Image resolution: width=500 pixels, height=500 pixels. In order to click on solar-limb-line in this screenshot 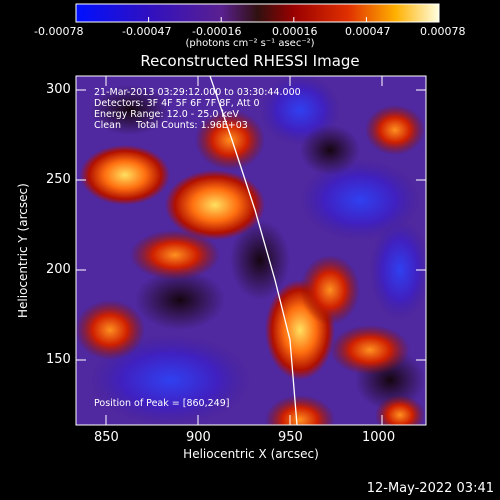, I will do `click(253, 250)`.